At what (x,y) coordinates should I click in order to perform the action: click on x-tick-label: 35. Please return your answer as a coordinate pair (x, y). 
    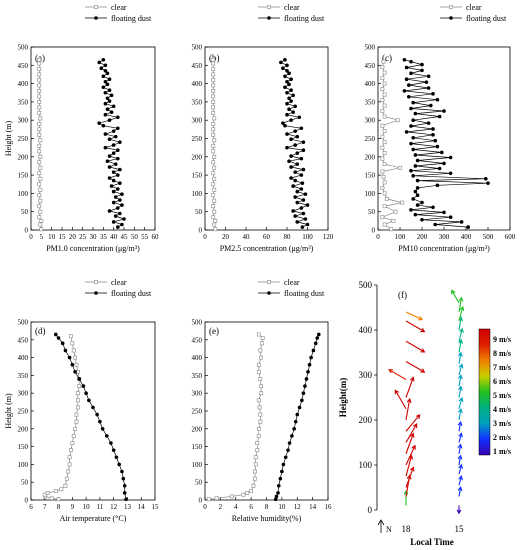
    Looking at the image, I should click on (104, 237).